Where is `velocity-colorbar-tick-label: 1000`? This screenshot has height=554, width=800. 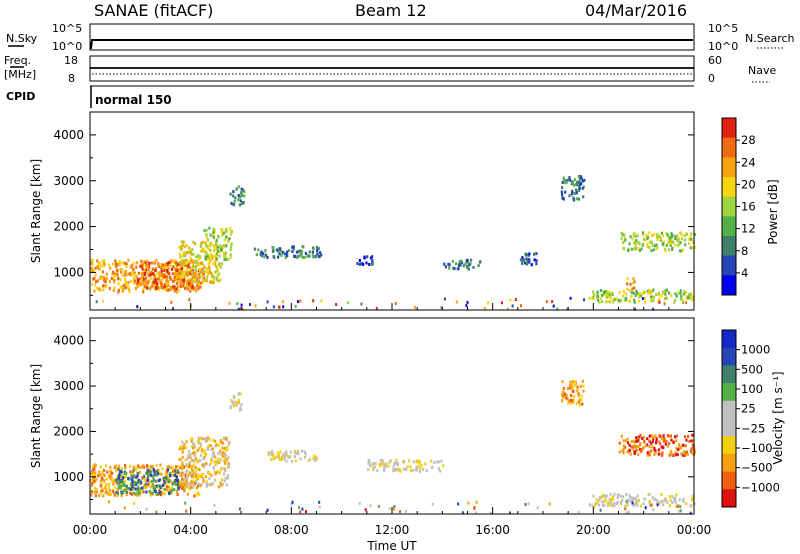 velocity-colorbar-tick-label: 1000 is located at coordinates (755, 350).